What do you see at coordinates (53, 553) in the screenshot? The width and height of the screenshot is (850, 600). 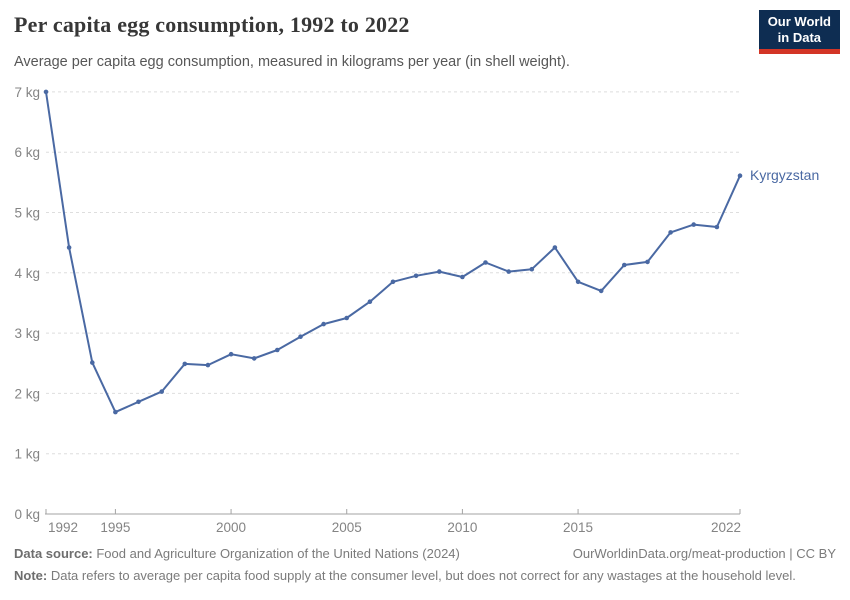 I see `data-source-label: Data source:` at bounding box center [53, 553].